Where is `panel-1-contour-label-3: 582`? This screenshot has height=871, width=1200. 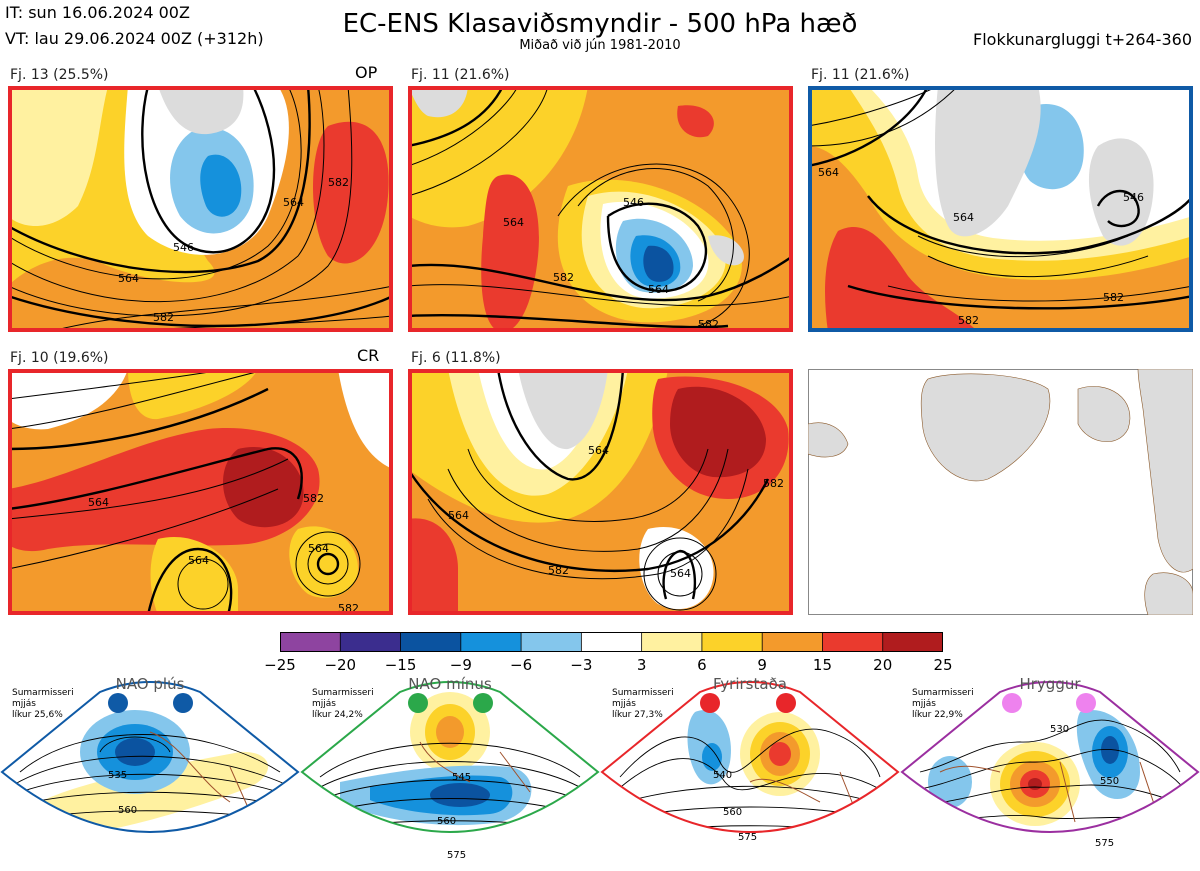
panel-1-contour-label-3: 582 is located at coordinates (163, 317).